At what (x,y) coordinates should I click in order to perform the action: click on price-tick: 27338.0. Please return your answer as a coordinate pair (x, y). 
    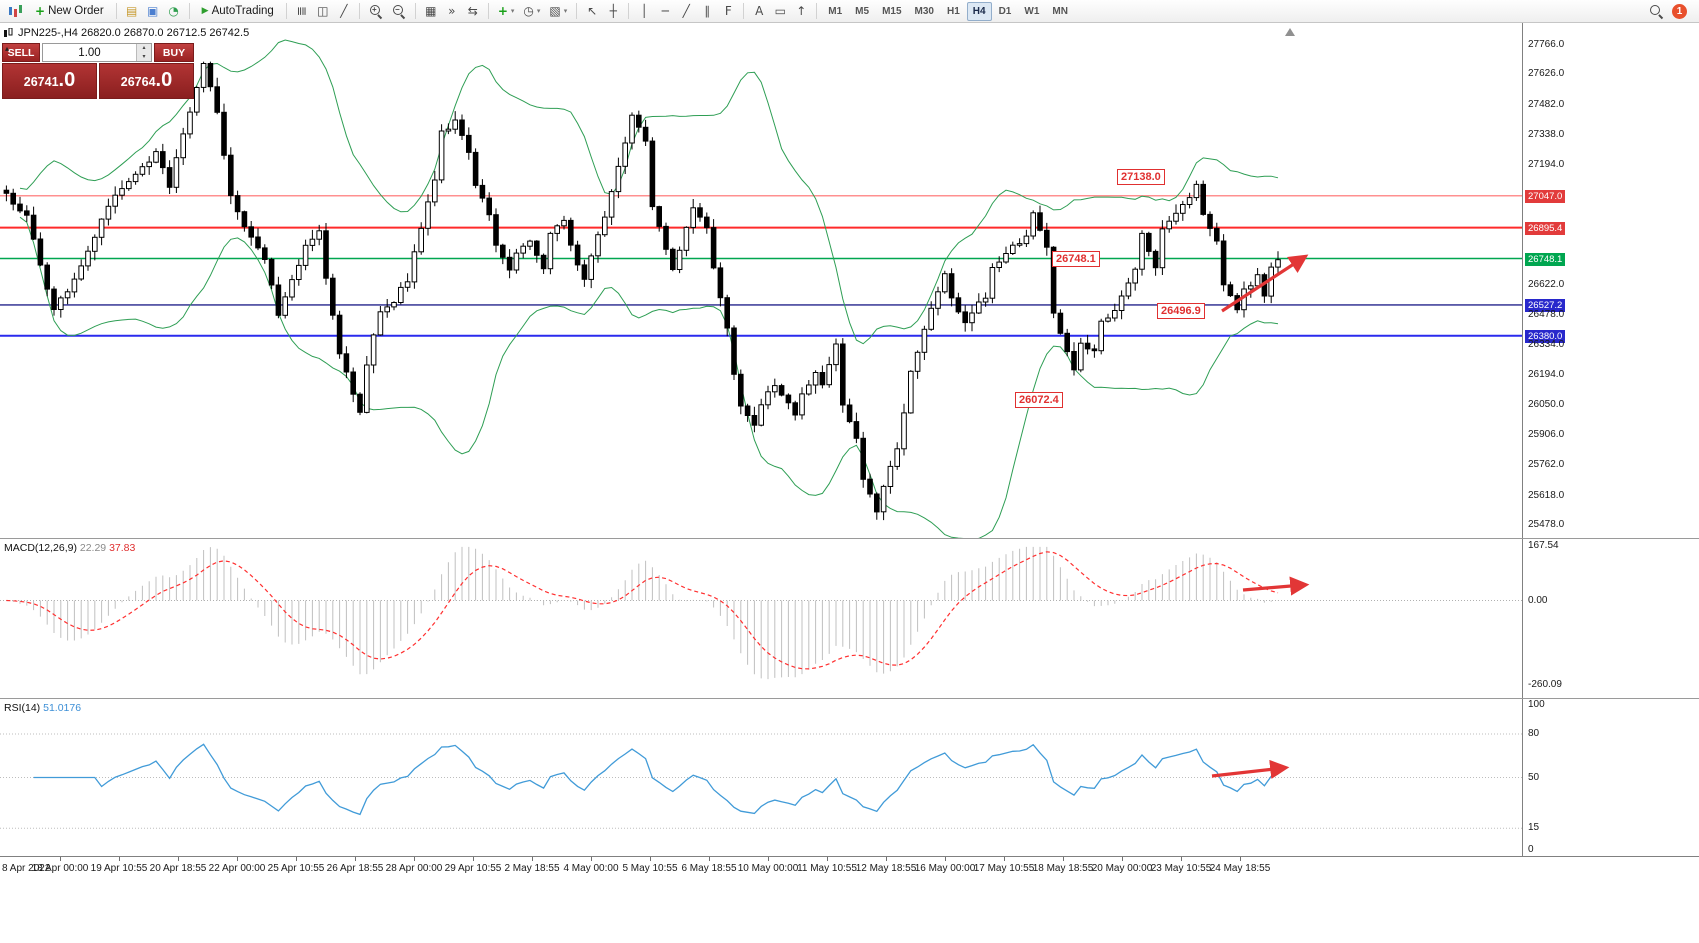
    Looking at the image, I should click on (1546, 134).